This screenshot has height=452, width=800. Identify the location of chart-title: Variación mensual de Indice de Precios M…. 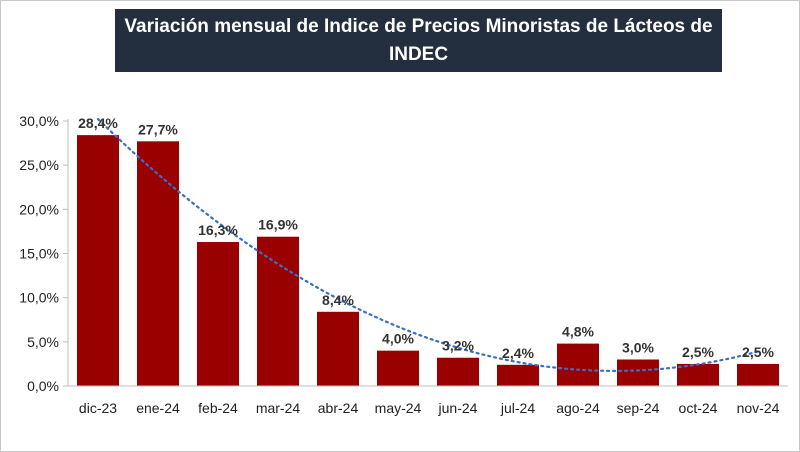
(418, 40).